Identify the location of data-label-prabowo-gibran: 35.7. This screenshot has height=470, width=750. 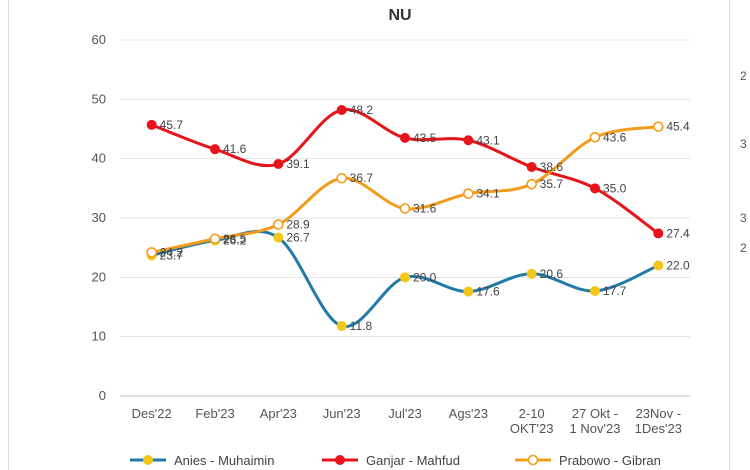
(552, 184).